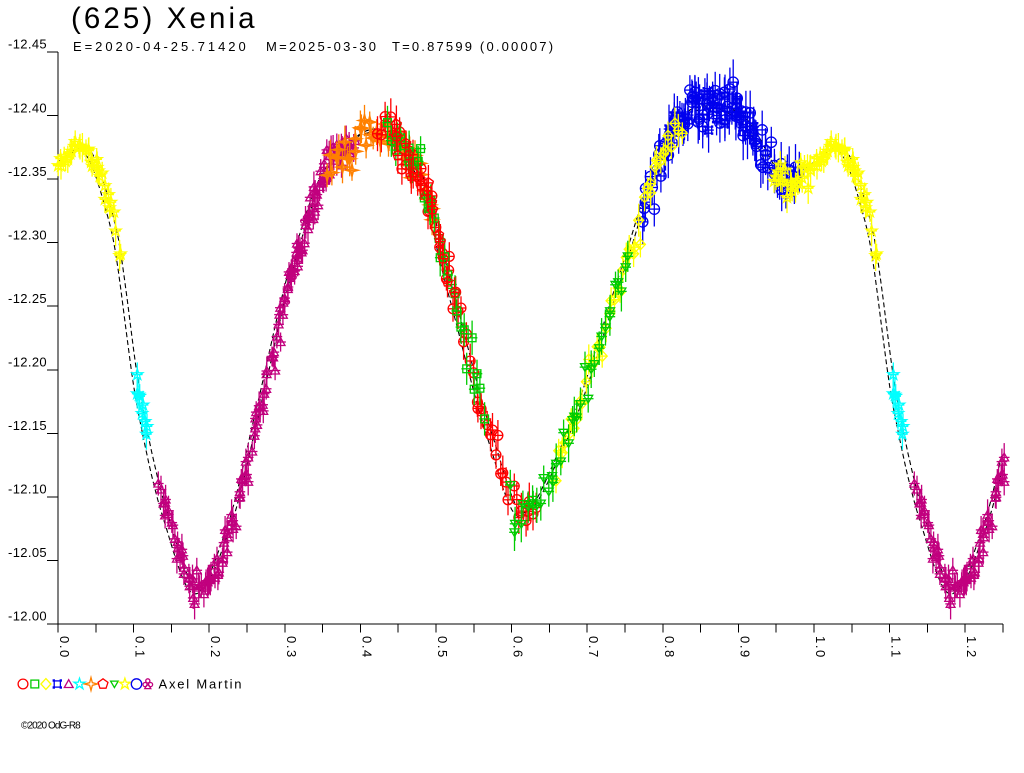 Image resolution: width=1024 pixels, height=773 pixels. I want to click on svg-text: 1.0, so click(820, 647).